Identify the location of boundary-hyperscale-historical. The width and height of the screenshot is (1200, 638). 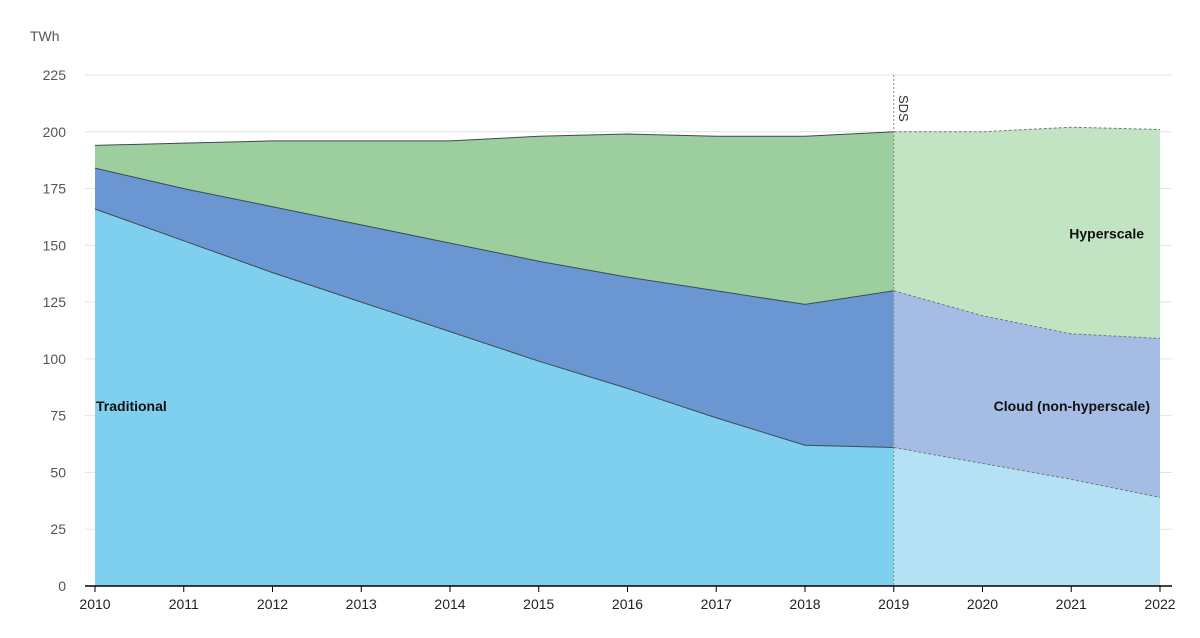
(494, 138).